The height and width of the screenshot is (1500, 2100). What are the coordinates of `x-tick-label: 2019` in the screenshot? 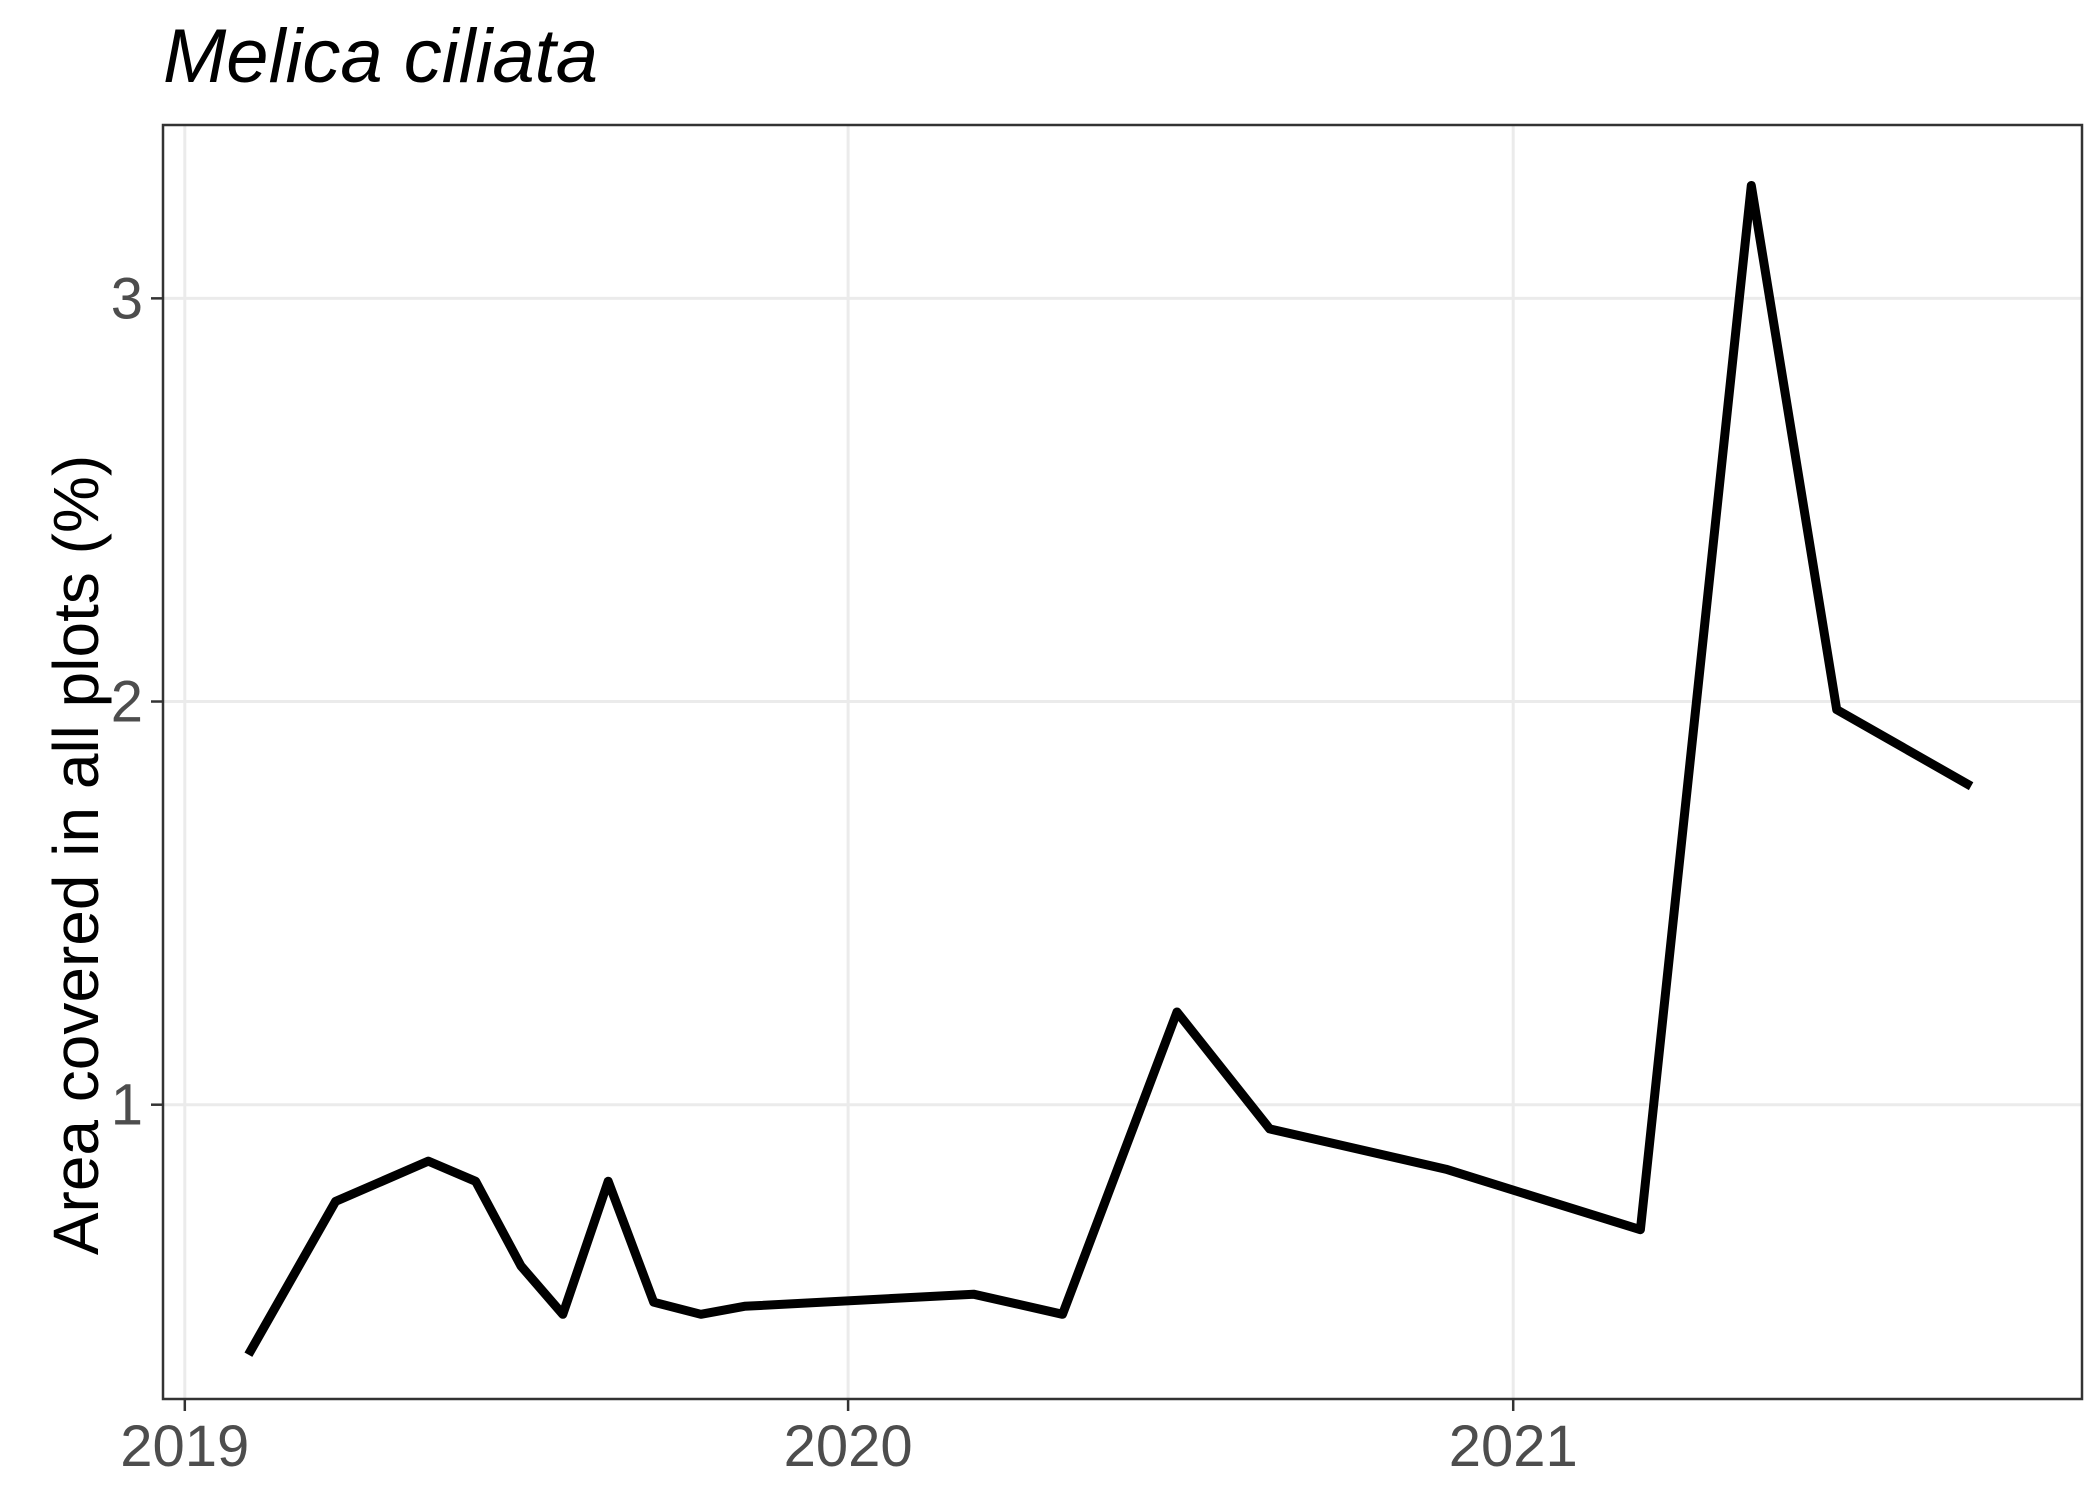 It's located at (184, 1446).